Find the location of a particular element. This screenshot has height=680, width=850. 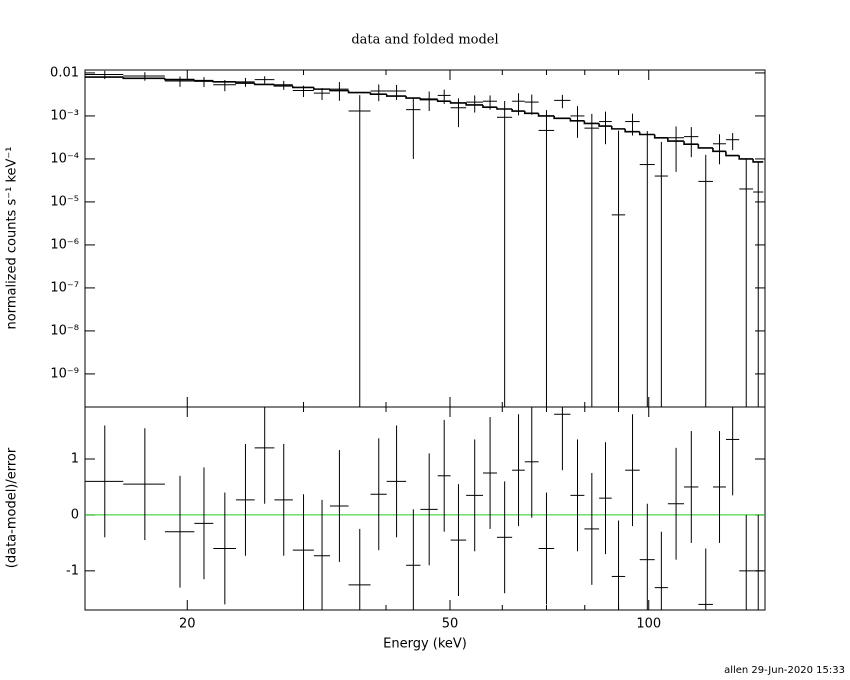

y-tick-label: 10⁻⁹ is located at coordinates (64, 373).